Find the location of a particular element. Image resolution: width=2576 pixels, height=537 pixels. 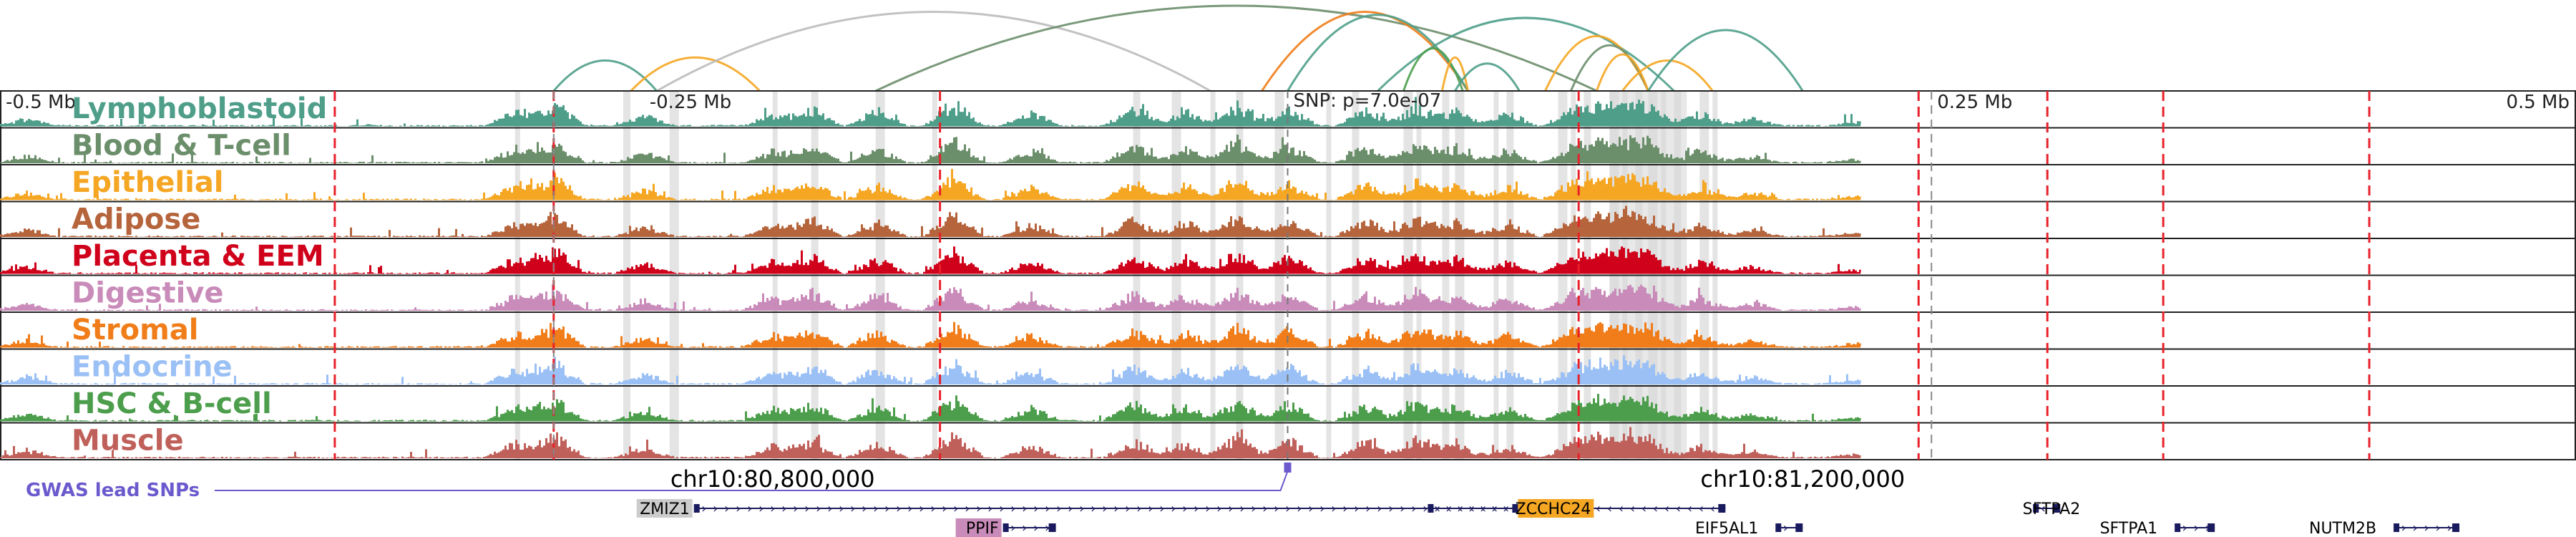

gene-label-highlight is located at coordinates (664, 508).